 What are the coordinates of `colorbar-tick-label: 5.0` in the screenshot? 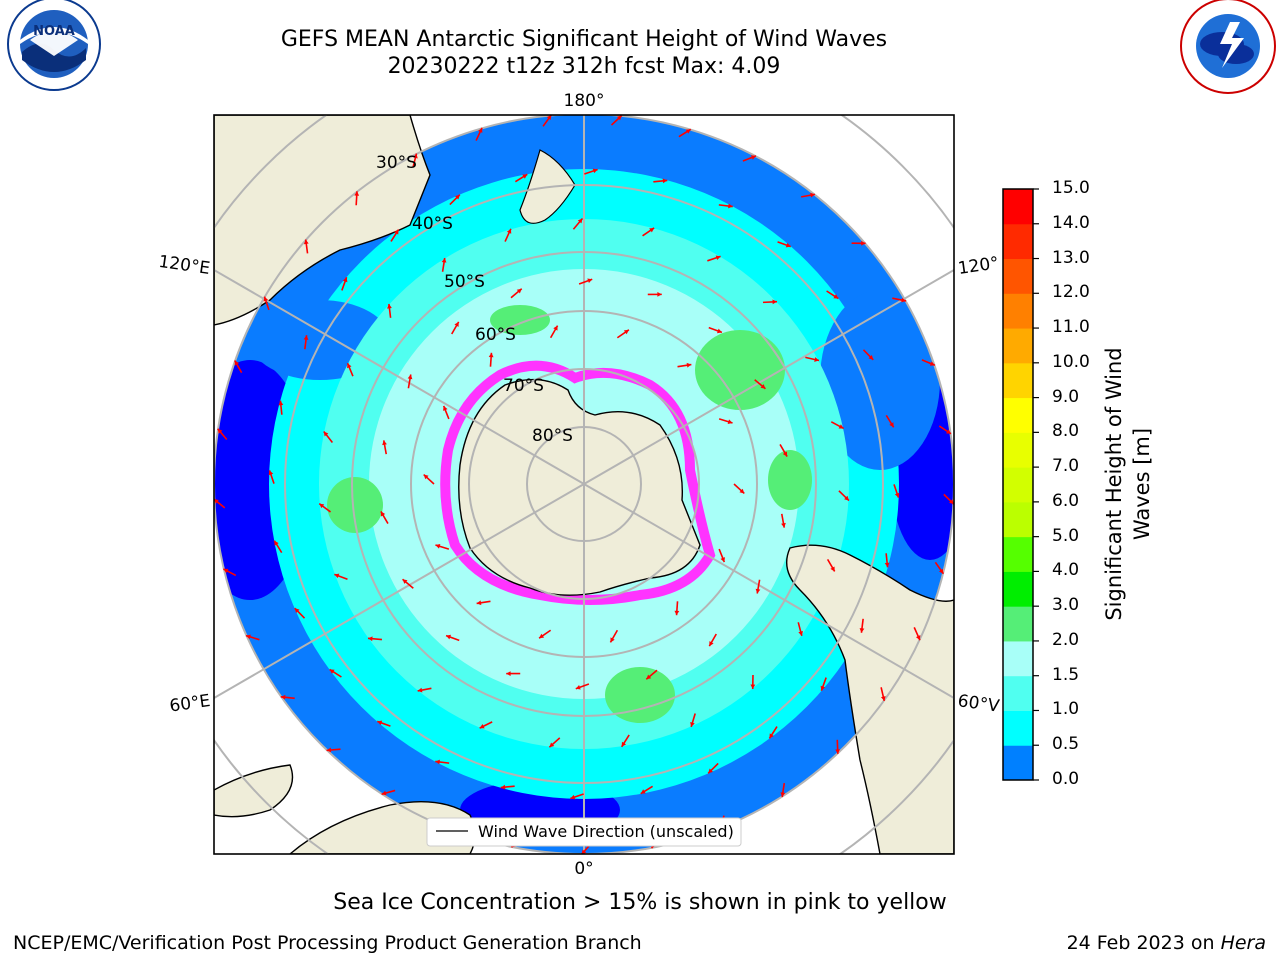 It's located at (1066, 535).